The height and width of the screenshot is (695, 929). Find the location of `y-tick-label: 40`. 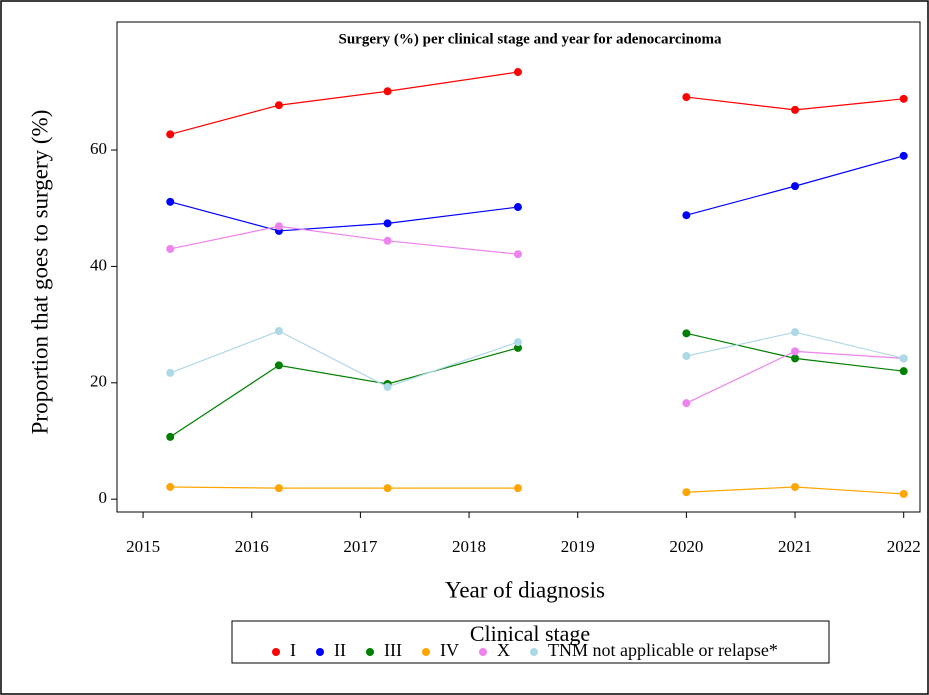

y-tick-label: 40 is located at coordinates (98, 264).